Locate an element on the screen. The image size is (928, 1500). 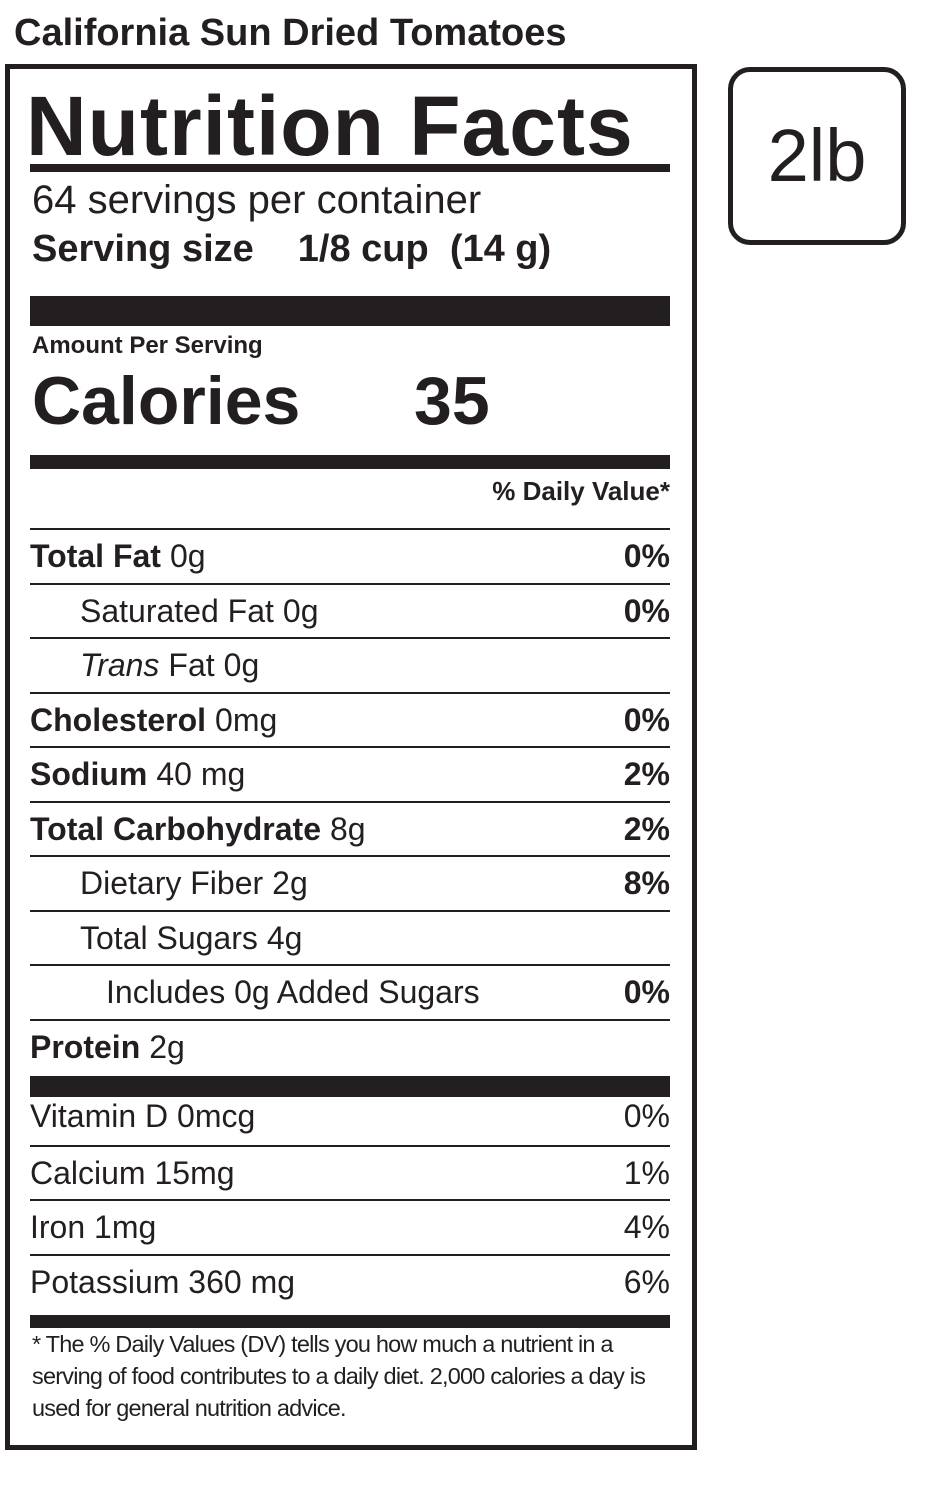
nutrient-amount: 8g is located at coordinates (348, 828).